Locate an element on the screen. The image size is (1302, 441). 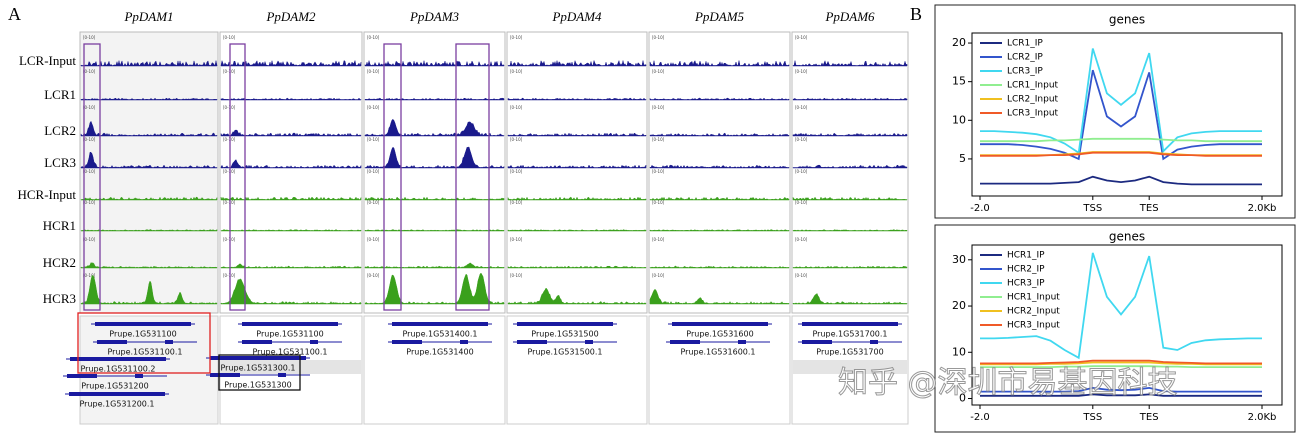
y-tick-label: 20 is located at coordinates (959, 42).